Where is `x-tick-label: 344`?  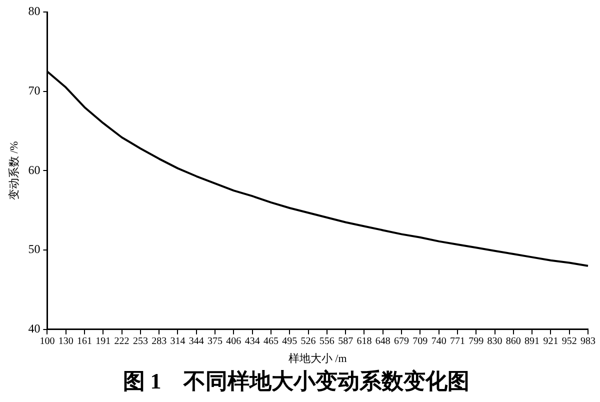 x-tick-label: 344 is located at coordinates (196, 342).